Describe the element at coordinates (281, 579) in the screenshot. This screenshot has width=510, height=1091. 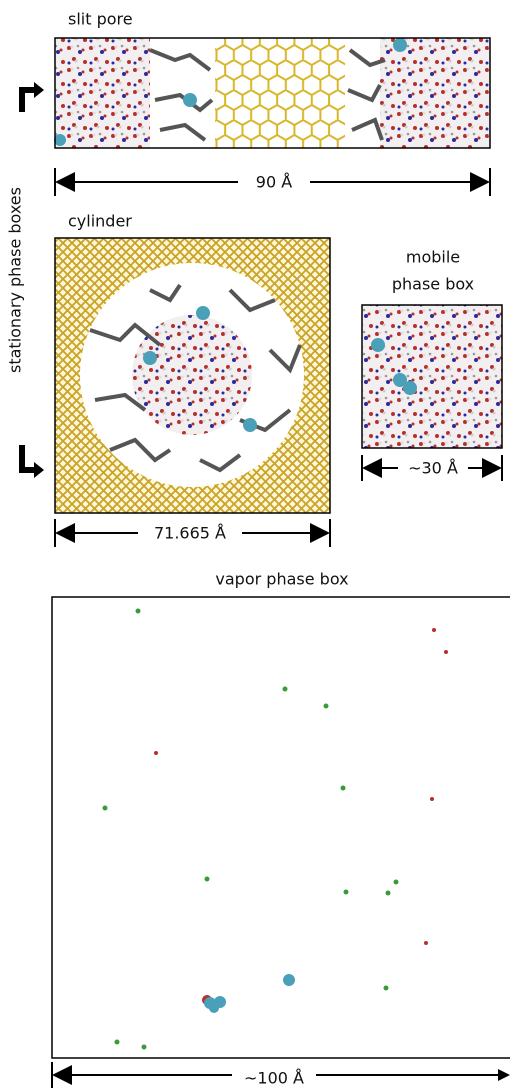
I see `panel-label: vapor phase box` at that location.